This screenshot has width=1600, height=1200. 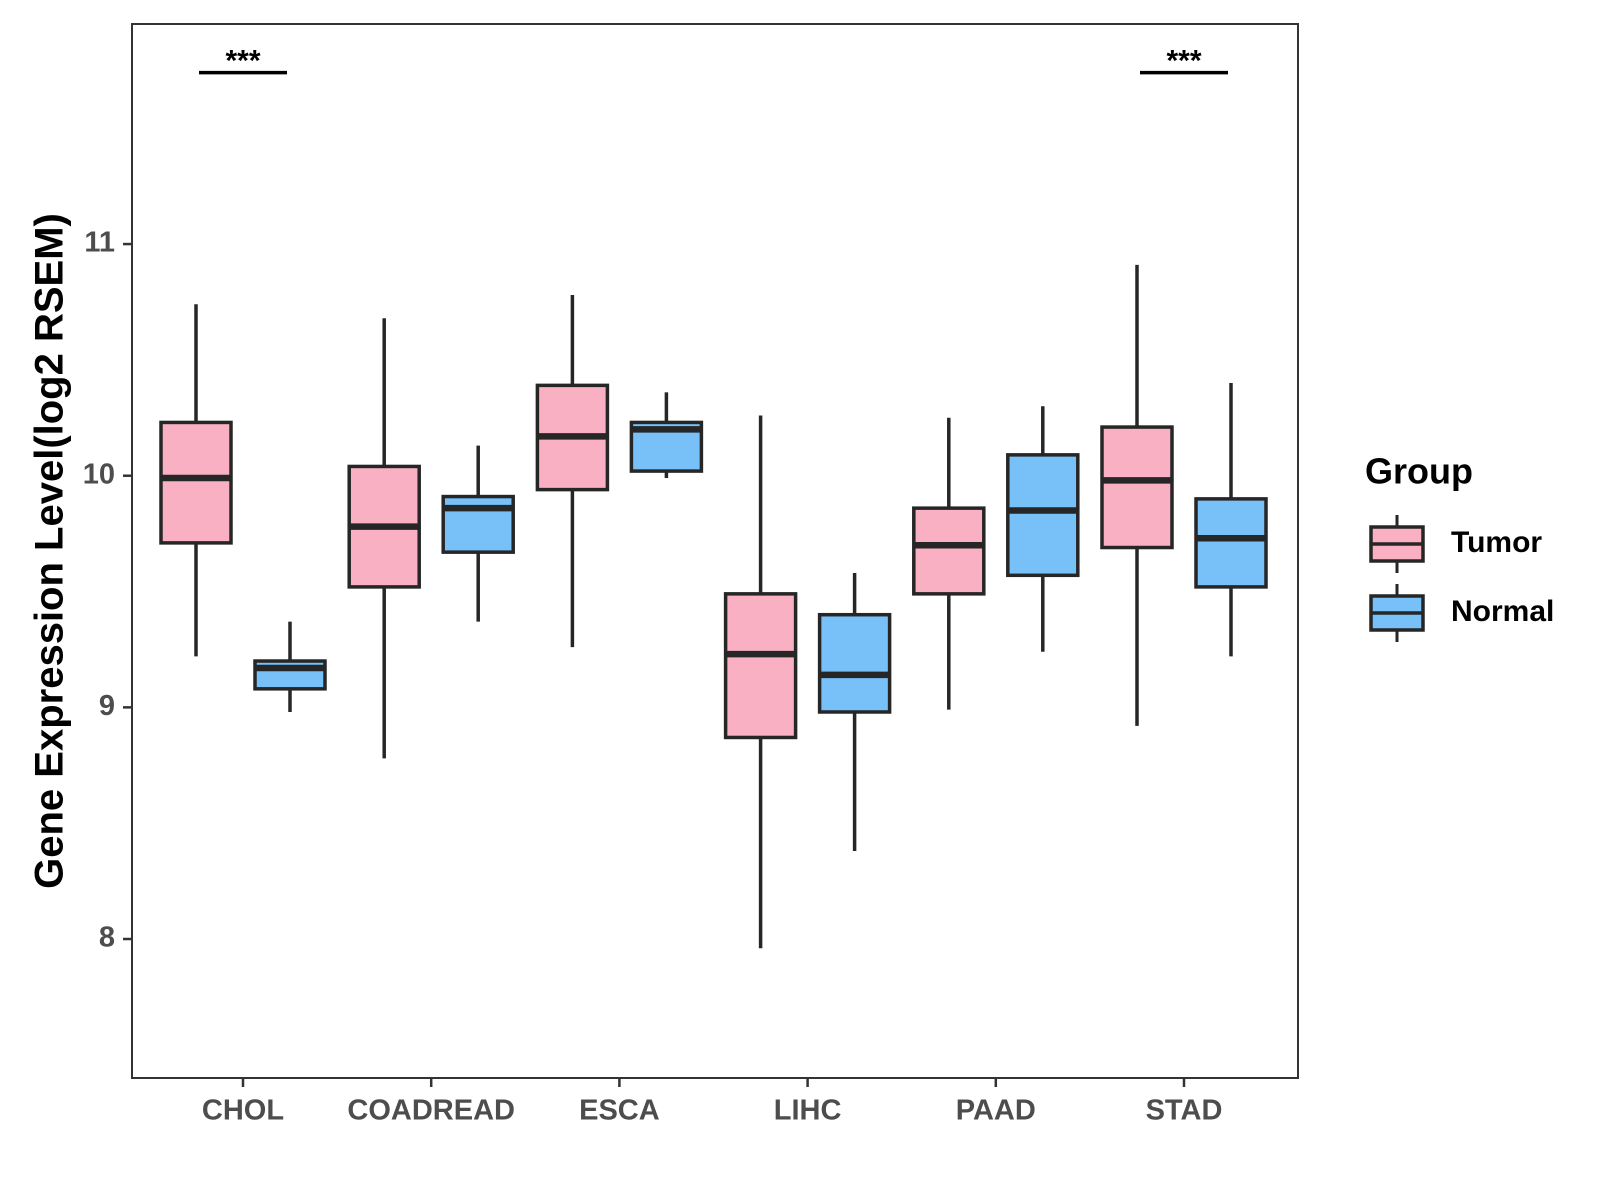 What do you see at coordinates (1502, 611) in the screenshot?
I see `legend-label: Normal` at bounding box center [1502, 611].